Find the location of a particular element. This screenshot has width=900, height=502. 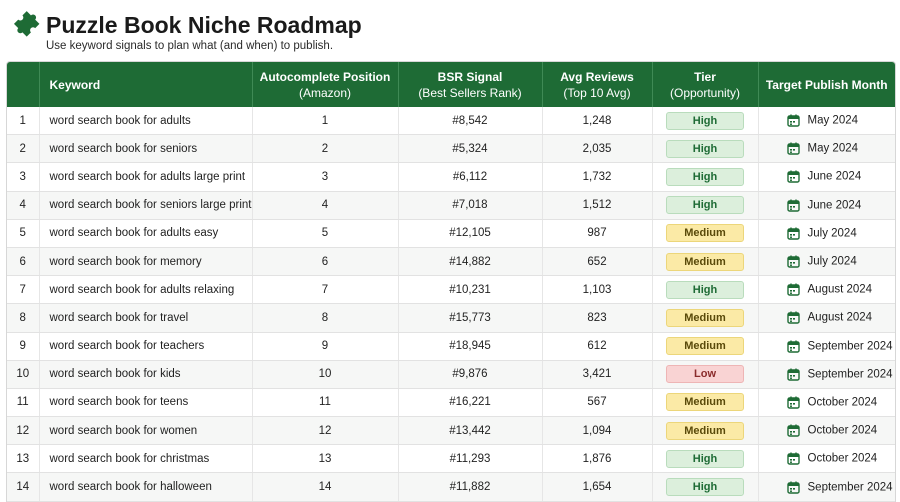

bsr-cell: #11,882 is located at coordinates (470, 487).